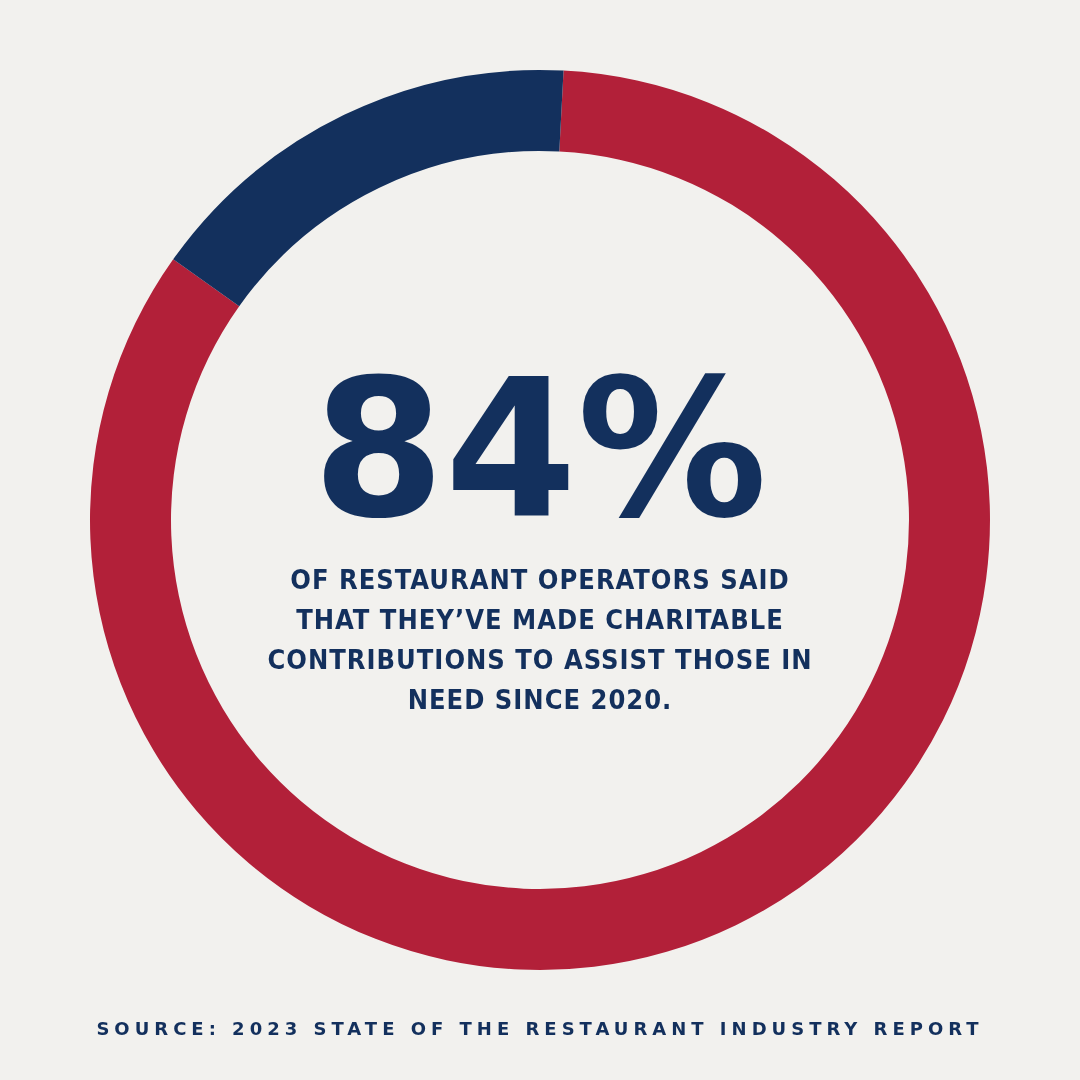 The height and width of the screenshot is (1080, 1080). I want to click on text: OF RESTAURANT OPERATORS SAID THAT THEY’VE MADE CHARITABLE CONTRIBUTIONS TO ASSIST THOSE IN NEED SINCE 2020., so click(540, 640).